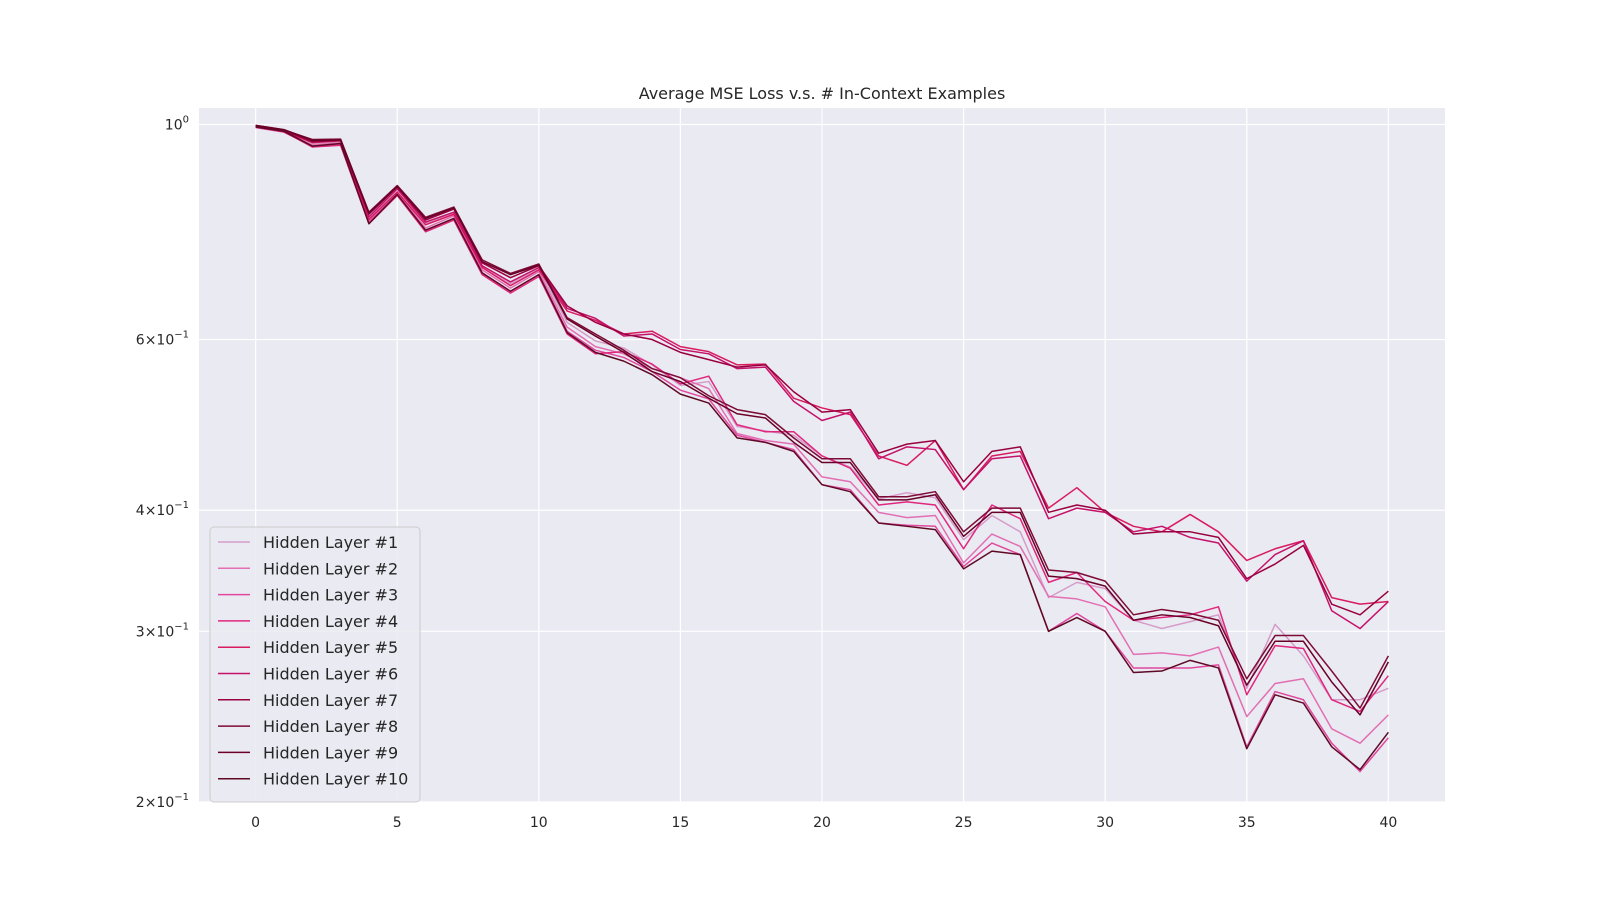  I want to click on legend-label: Hidden Layer #9, so click(330, 752).